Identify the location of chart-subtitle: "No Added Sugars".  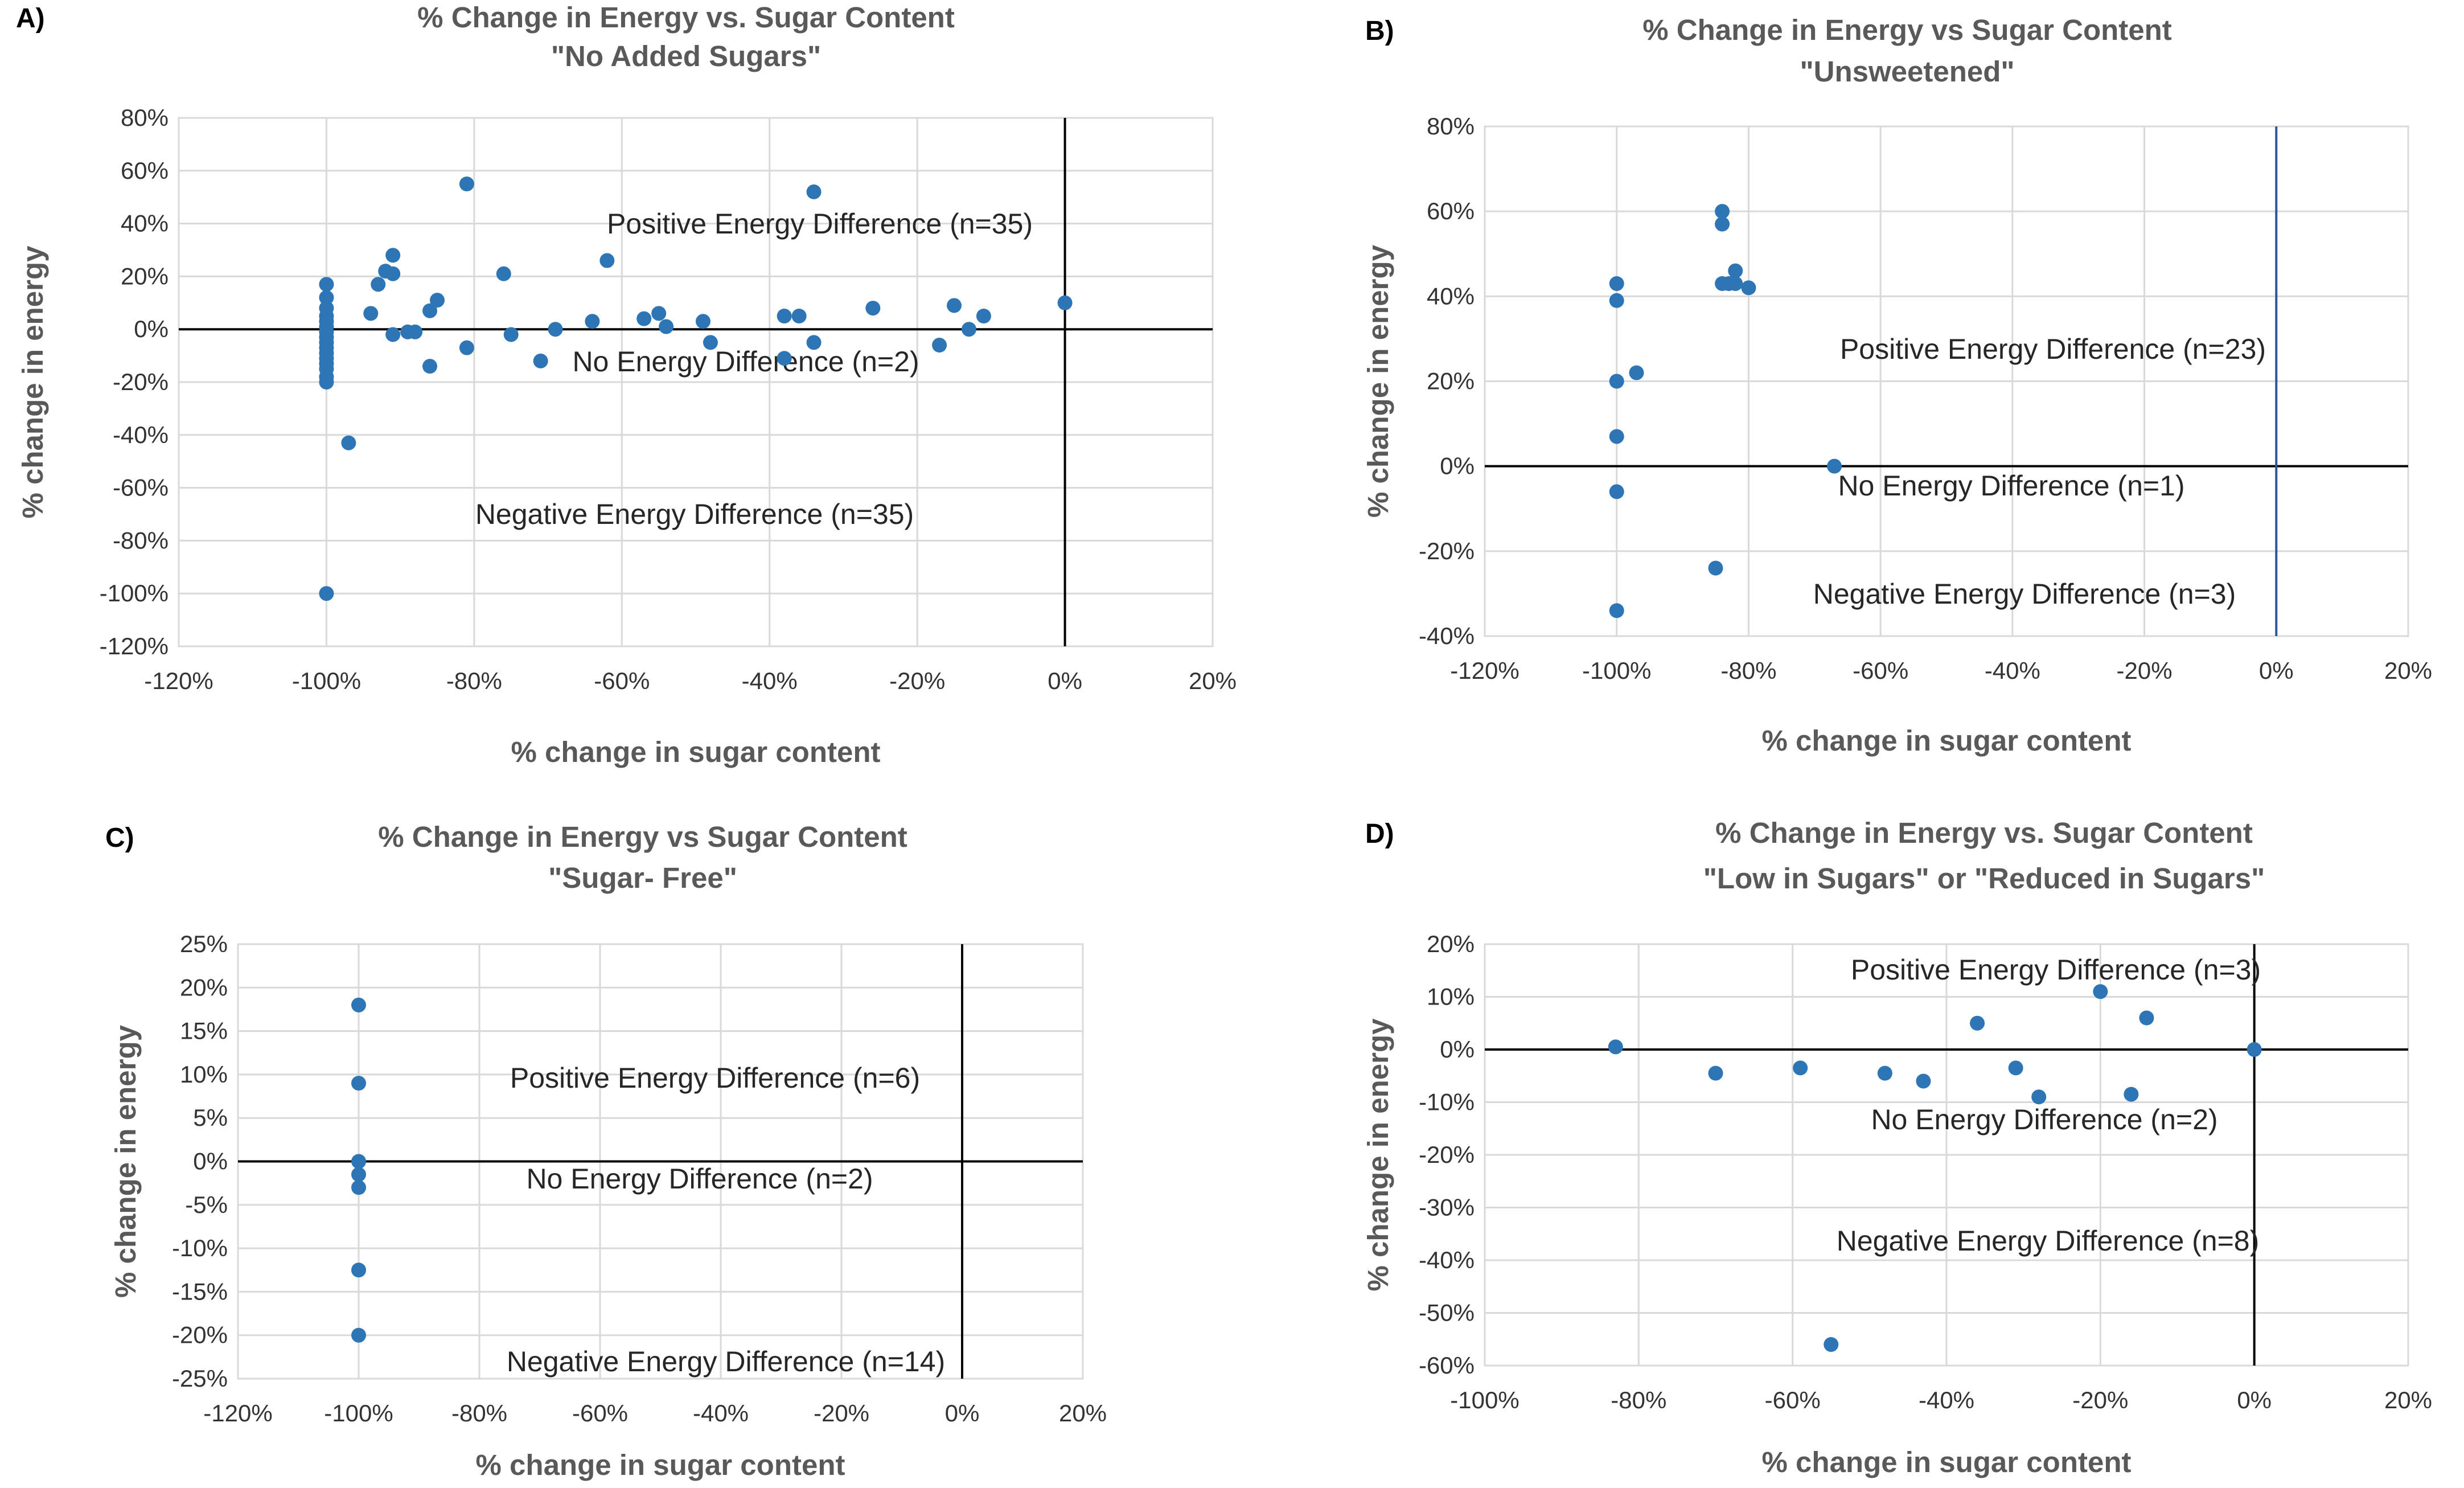
(686, 56).